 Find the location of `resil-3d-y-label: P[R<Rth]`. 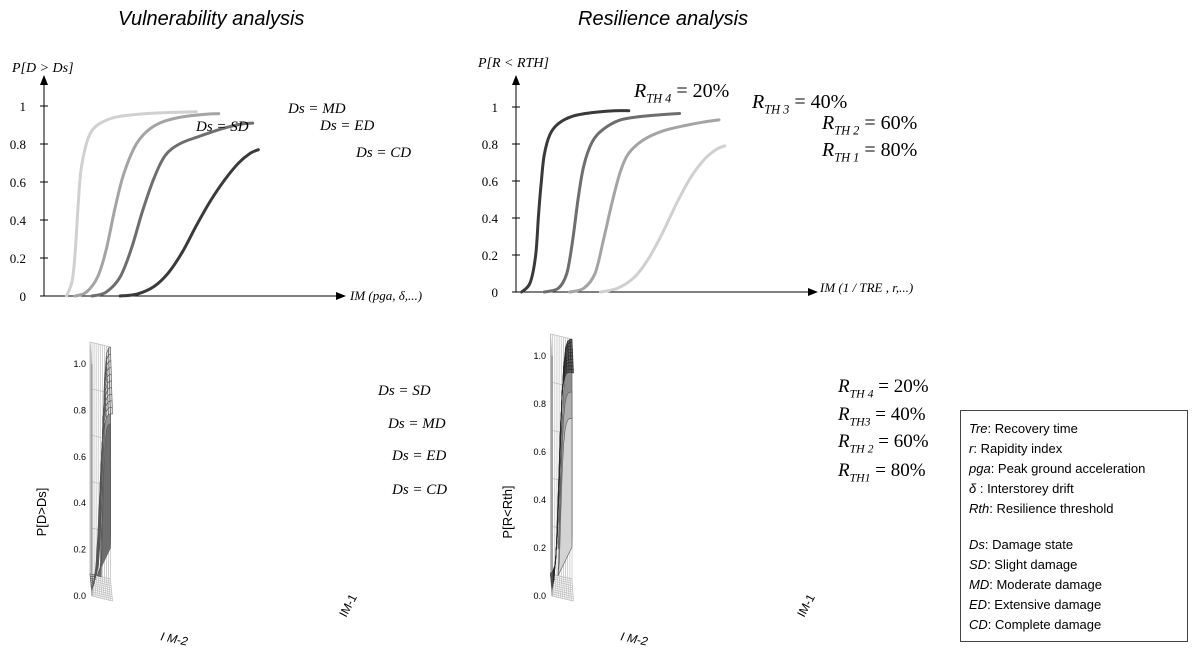

resil-3d-y-label: P[R<Rth] is located at coordinates (507, 511).